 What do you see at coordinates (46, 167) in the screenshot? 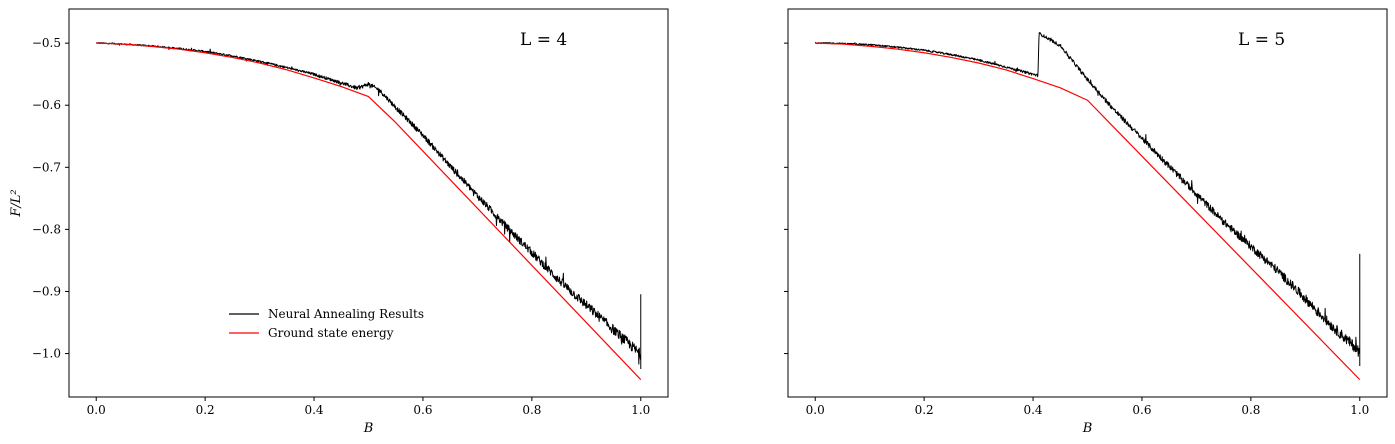
I see `y-tick-label: −0.7` at bounding box center [46, 167].